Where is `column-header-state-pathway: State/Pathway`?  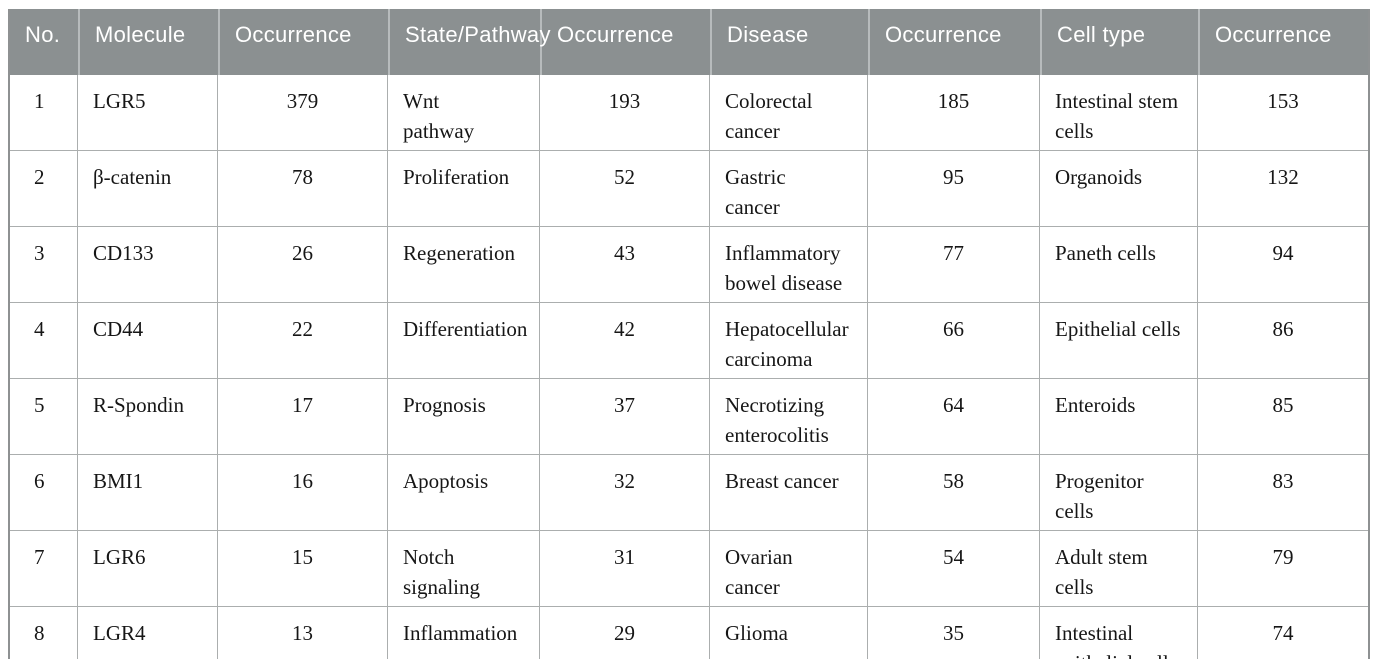
column-header-state-pathway: State/Pathway is located at coordinates (469, 42).